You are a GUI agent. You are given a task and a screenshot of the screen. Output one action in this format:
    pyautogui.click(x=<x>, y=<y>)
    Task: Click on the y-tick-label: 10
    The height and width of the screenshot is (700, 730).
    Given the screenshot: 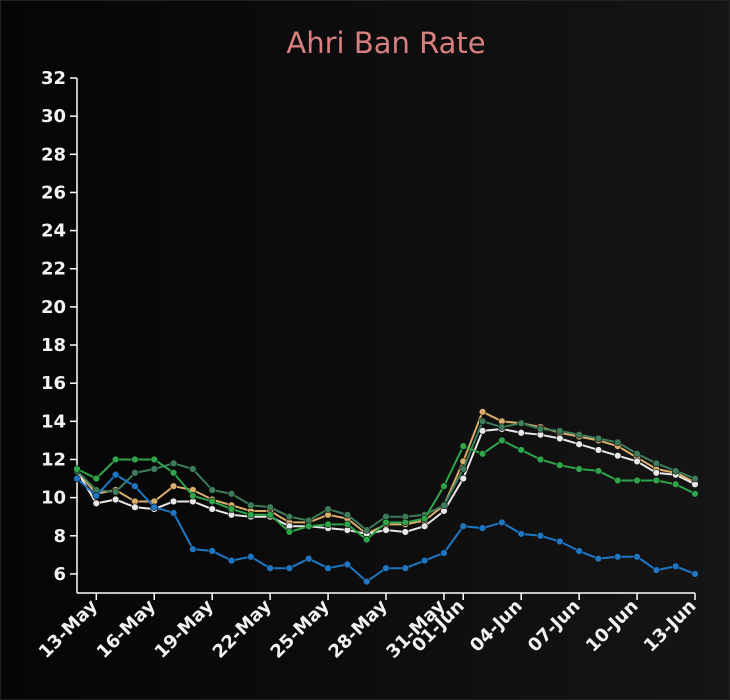 What is the action you would take?
    pyautogui.click(x=53, y=498)
    